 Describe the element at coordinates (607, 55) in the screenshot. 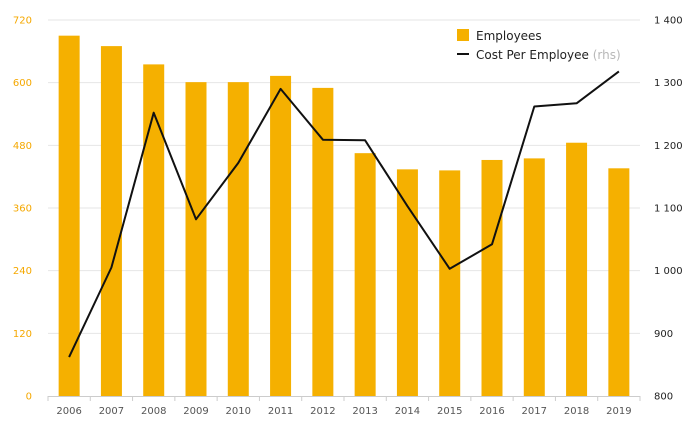

I see `legend-series-note: (rhs)` at that location.